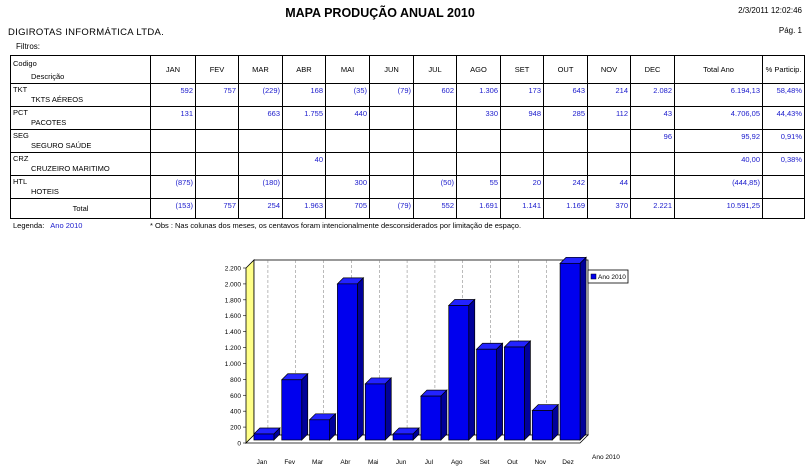 The image size is (810, 472). I want to click on row-label-cell: PCT PACOTES, so click(80, 118).